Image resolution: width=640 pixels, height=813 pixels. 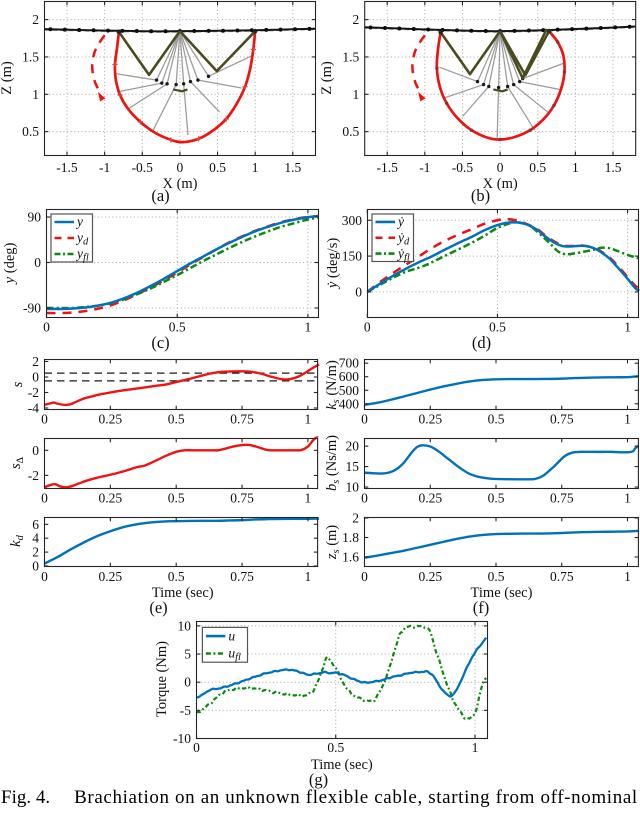 What do you see at coordinates (160, 342) in the screenshot?
I see `svg-text: (c)` at bounding box center [160, 342].